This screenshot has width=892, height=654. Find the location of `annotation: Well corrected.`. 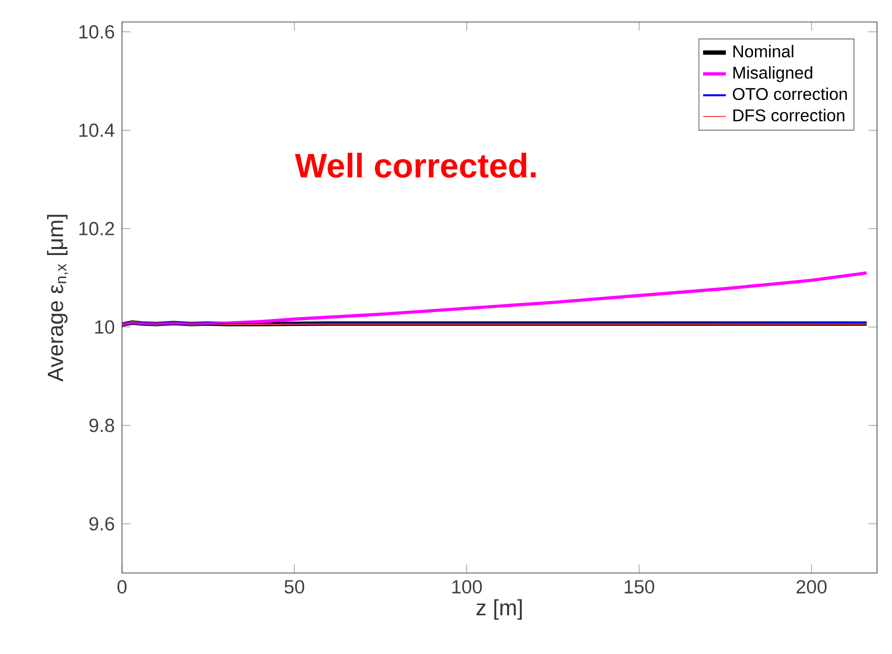

annotation: Well corrected. is located at coordinates (415, 165).